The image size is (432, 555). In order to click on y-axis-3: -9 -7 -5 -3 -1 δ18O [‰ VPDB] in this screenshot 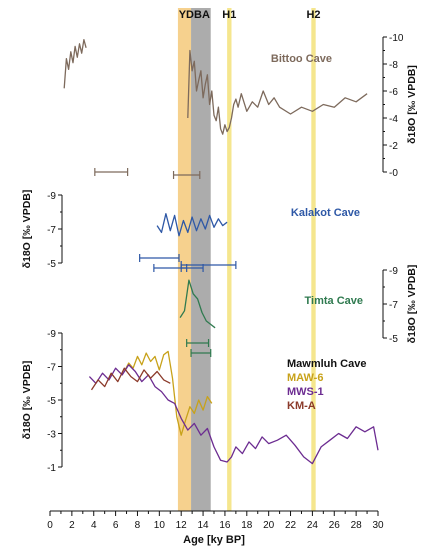, I will do `click(42, 401)`.